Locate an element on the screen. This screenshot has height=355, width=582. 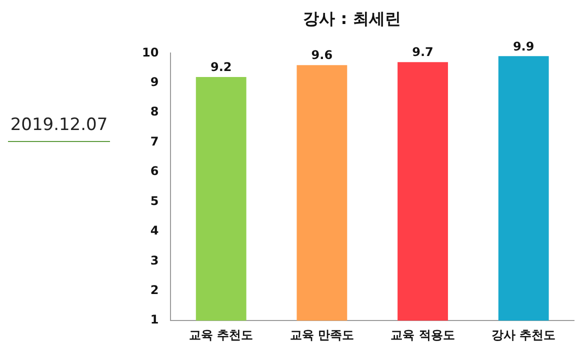
y-tick-label: 6 is located at coordinates (154, 171).